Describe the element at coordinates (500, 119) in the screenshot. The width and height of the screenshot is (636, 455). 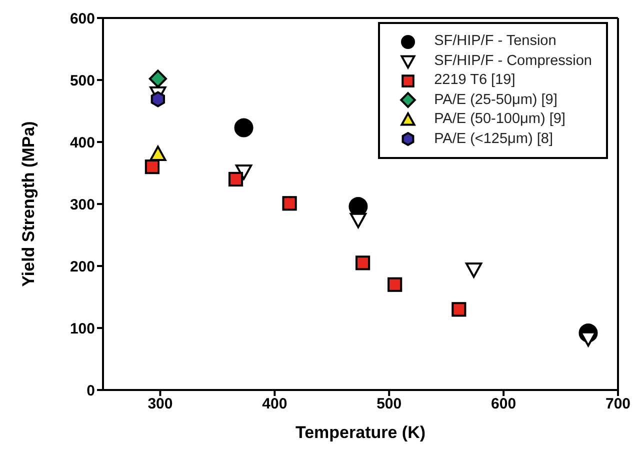
I see `legend-label: PA/E (50-100μm) [9]` at that location.